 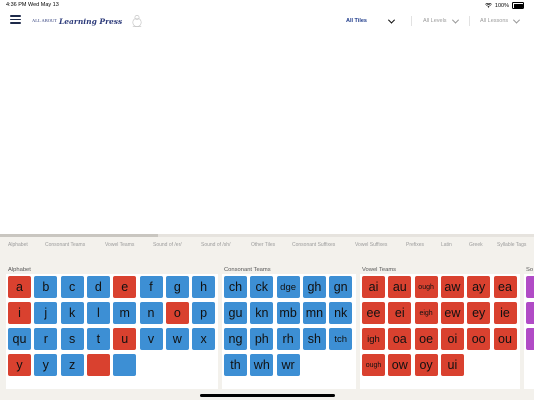 What do you see at coordinates (341, 287) in the screenshot?
I see `letter-tile: gn` at bounding box center [341, 287].